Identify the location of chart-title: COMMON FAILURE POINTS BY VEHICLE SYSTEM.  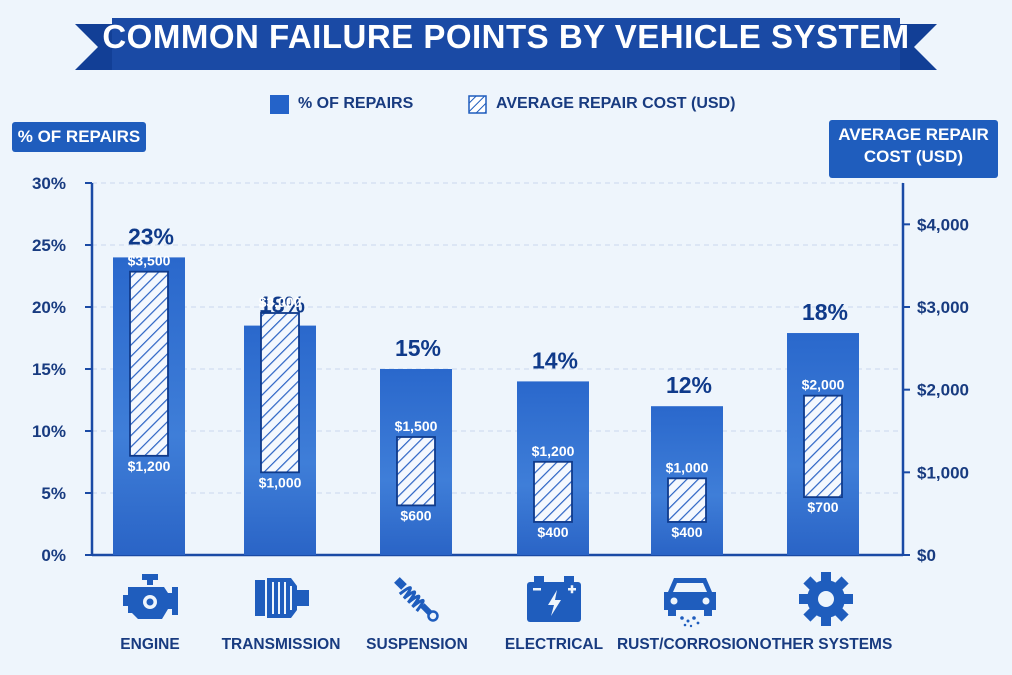
(506, 36).